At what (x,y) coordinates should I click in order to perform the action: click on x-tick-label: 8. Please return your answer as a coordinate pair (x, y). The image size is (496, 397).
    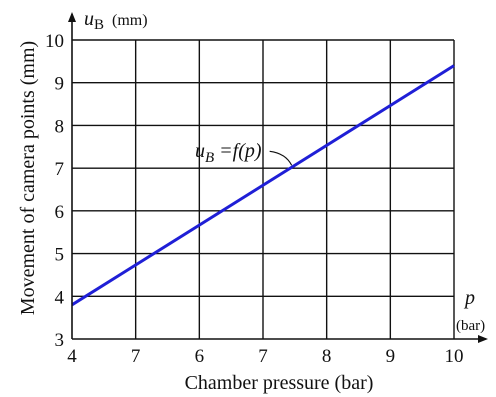
    Looking at the image, I should click on (327, 356).